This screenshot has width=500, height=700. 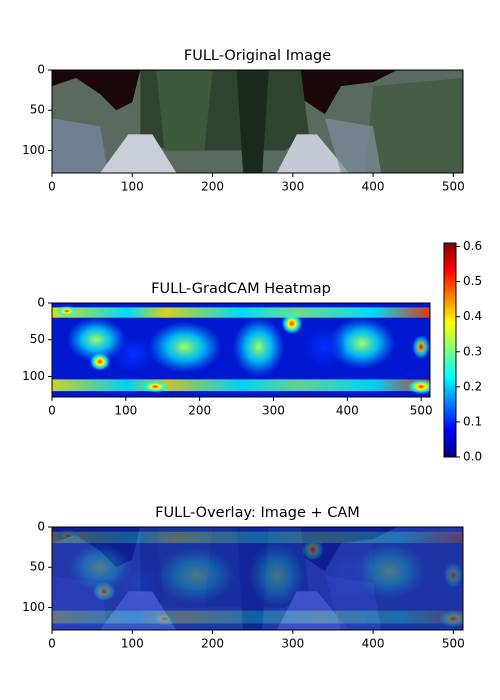 What do you see at coordinates (472, 386) in the screenshot?
I see `colorbar-tick-label: 0.2` at bounding box center [472, 386].